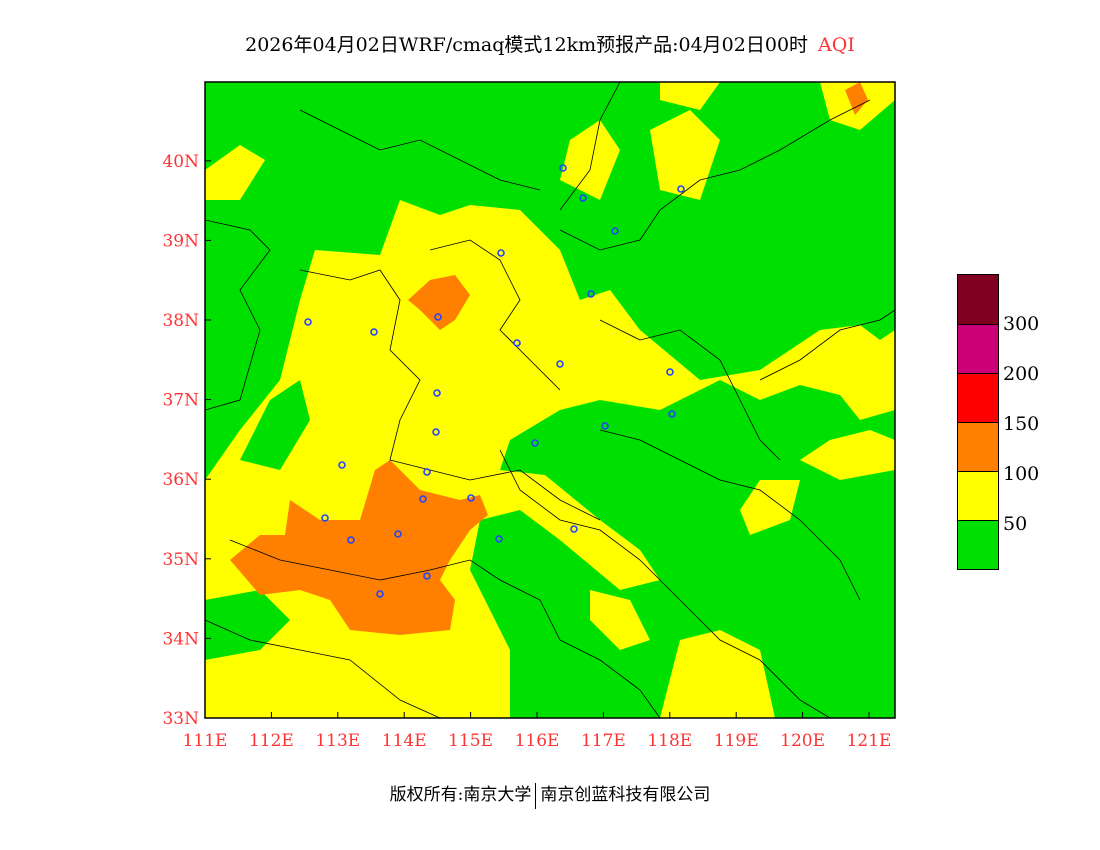 This screenshot has width=1100, height=850. I want to click on lat-tick-label: 38N, so click(180, 321).